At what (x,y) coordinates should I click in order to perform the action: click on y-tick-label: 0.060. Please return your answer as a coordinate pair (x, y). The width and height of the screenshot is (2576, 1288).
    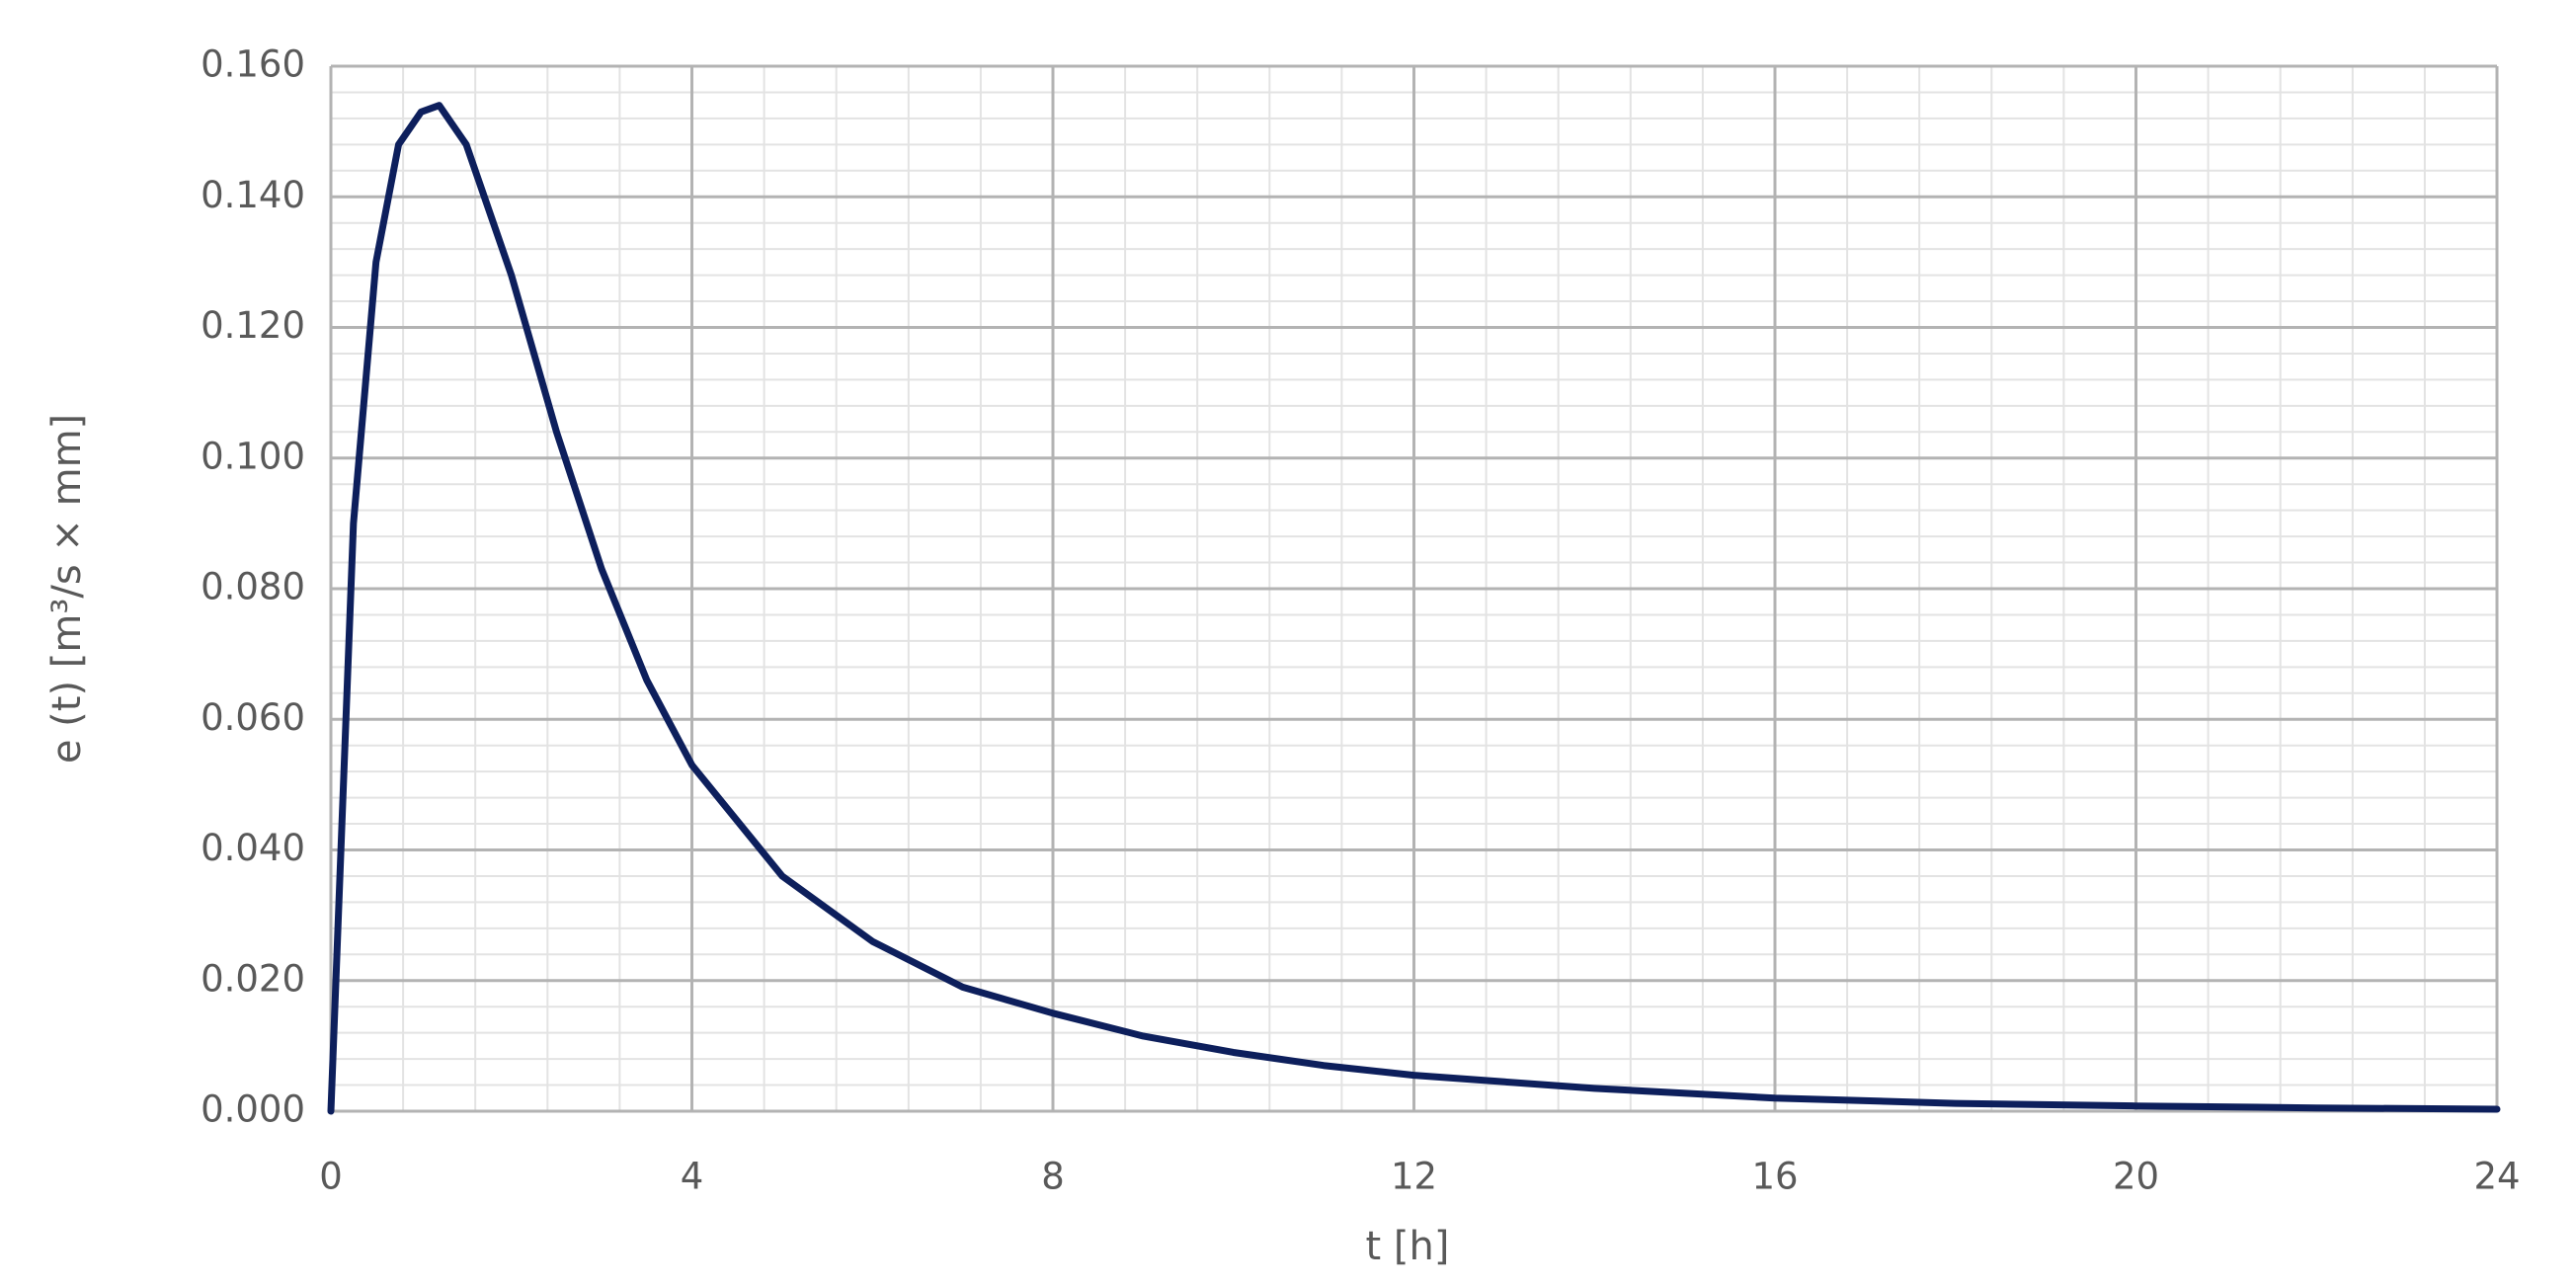
    Looking at the image, I should click on (253, 717).